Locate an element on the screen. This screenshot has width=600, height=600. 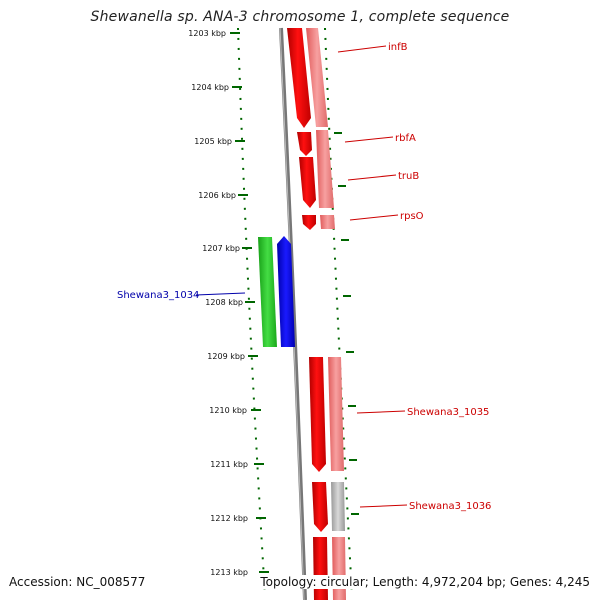
outer-forward-features is located at coordinates (326, 314).